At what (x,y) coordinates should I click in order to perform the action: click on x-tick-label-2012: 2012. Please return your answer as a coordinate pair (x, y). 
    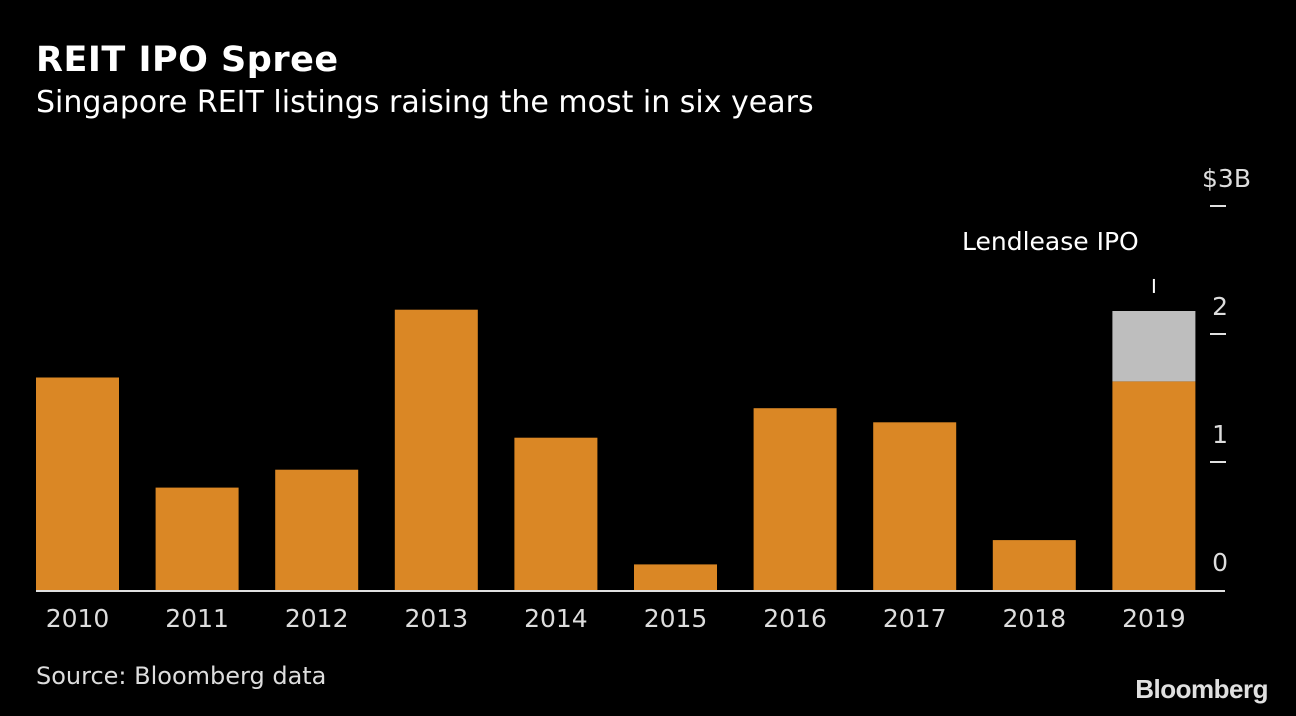
    Looking at the image, I should click on (317, 618).